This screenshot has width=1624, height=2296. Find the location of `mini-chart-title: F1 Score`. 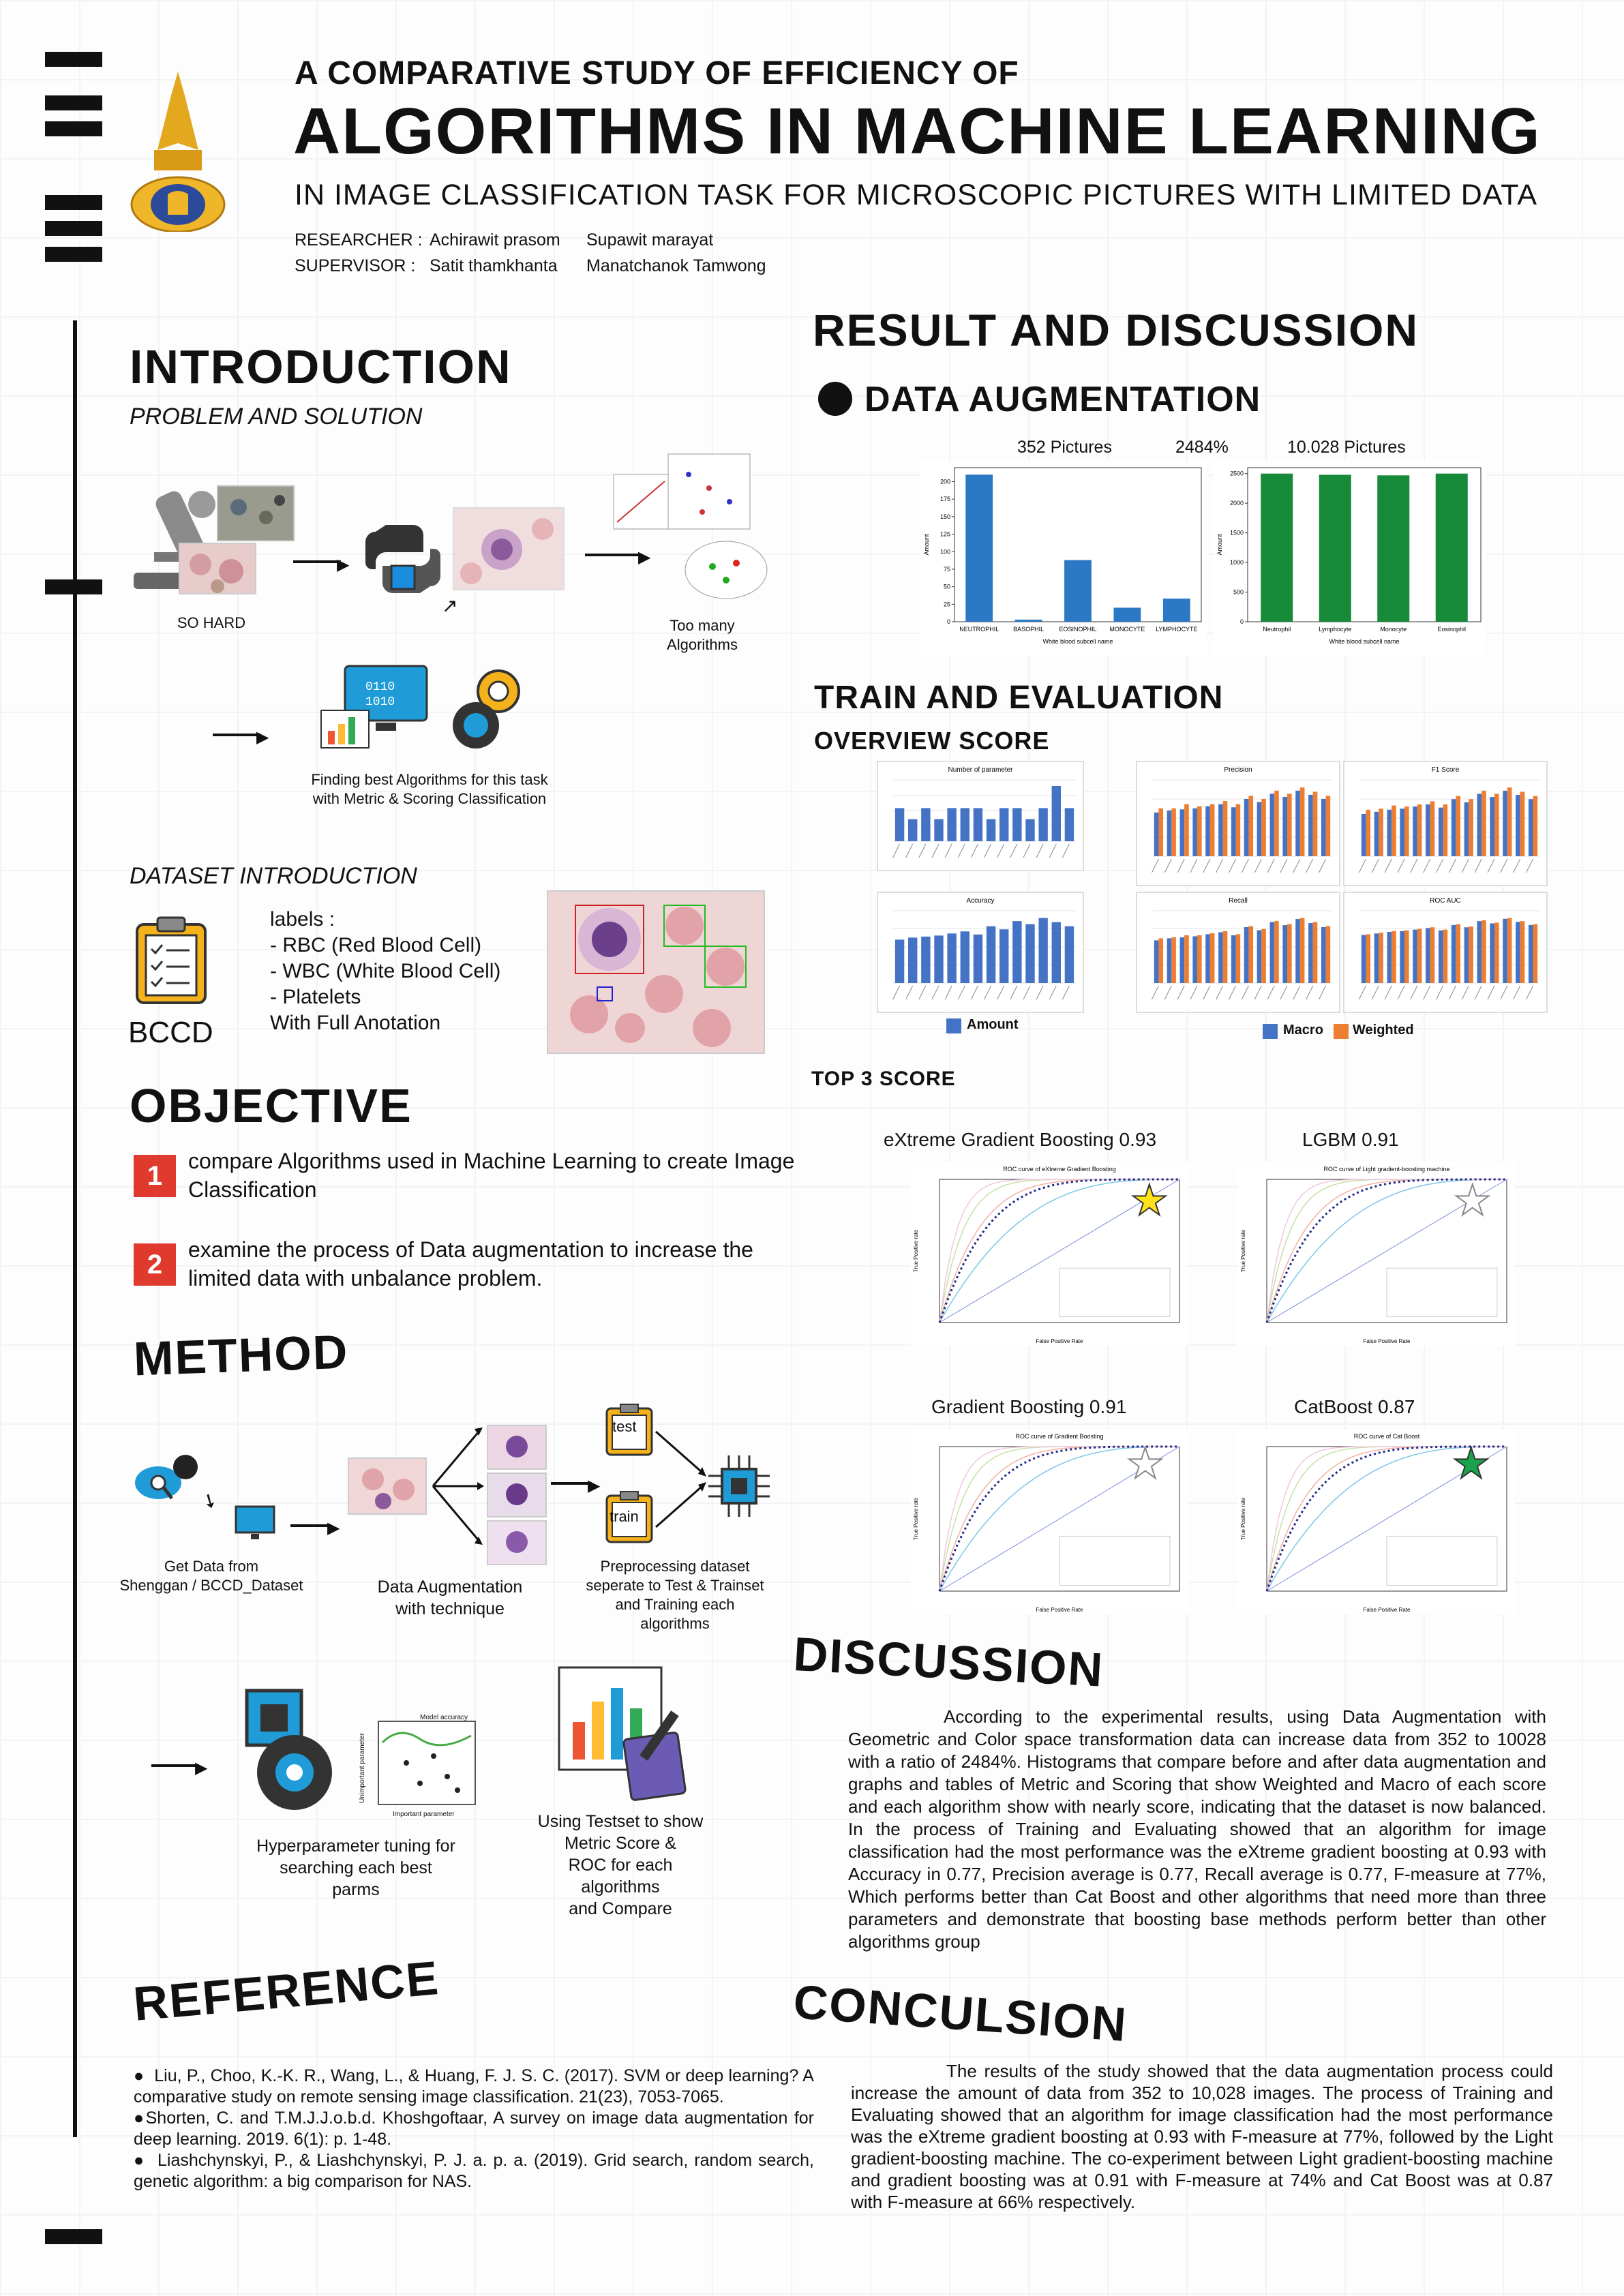

mini-chart-title: F1 Score is located at coordinates (1446, 770).